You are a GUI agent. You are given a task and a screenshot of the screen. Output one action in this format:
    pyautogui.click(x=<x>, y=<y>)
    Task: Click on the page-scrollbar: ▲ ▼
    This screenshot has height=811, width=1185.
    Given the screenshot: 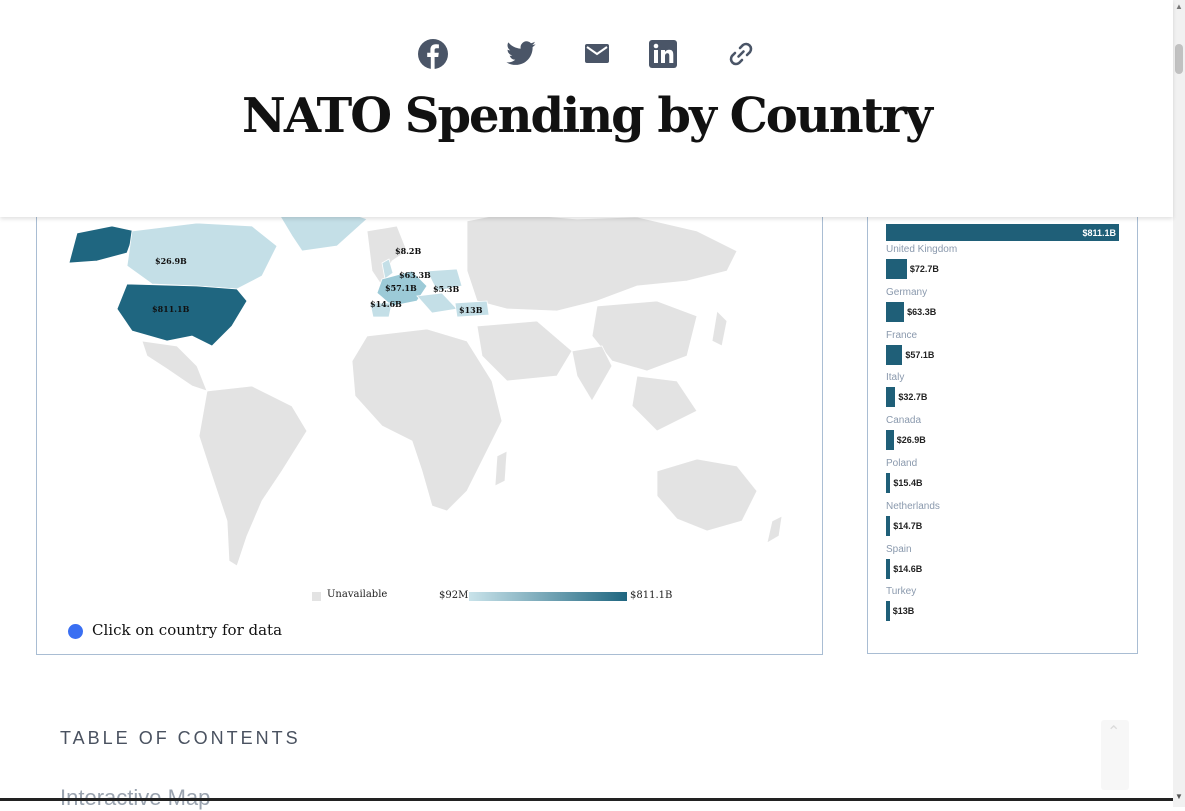 What is the action you would take?
    pyautogui.click(x=1179, y=403)
    